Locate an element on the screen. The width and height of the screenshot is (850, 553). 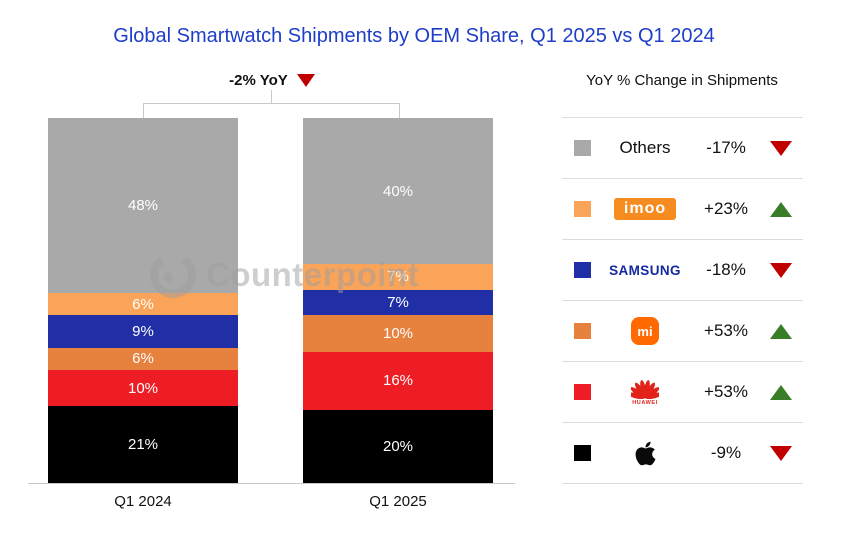
apple-change-value: -9% is located at coordinates (726, 452).